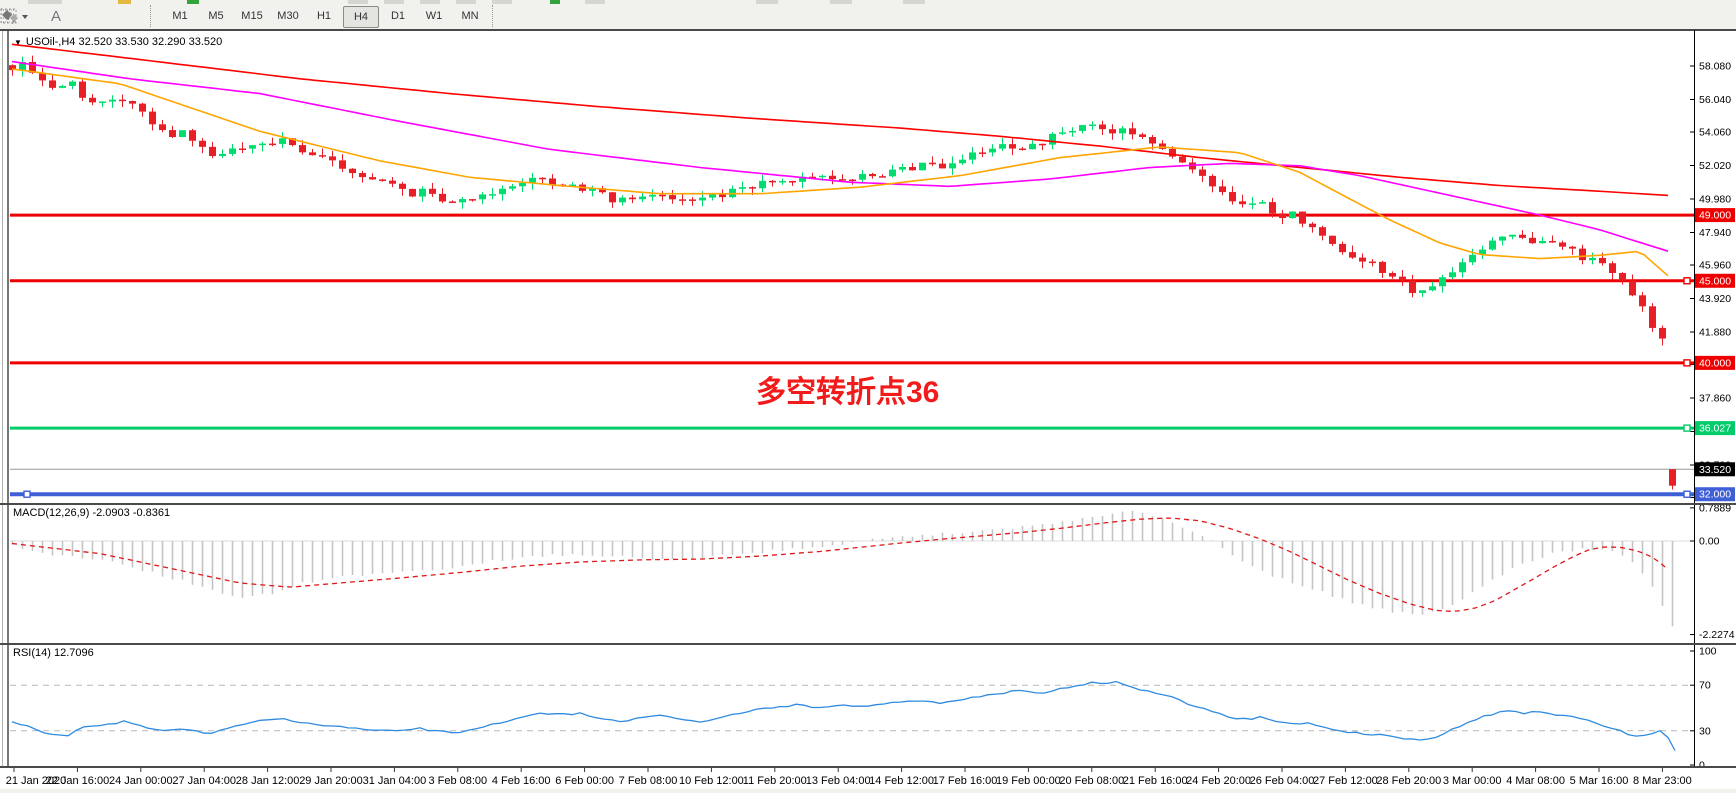 The image size is (1736, 795). I want to click on rsi-axis-tick: 0, so click(1702, 763).